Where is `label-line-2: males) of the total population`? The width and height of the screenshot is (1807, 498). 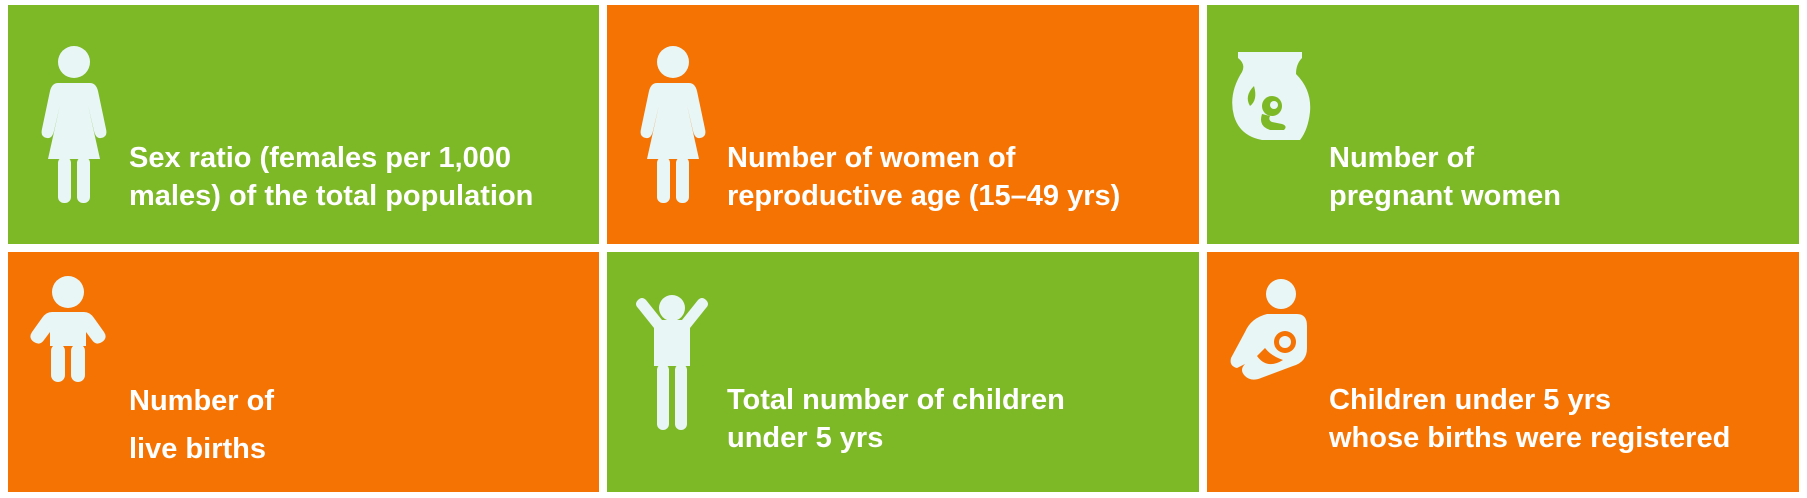
label-line-2: males) of the total population is located at coordinates (331, 196).